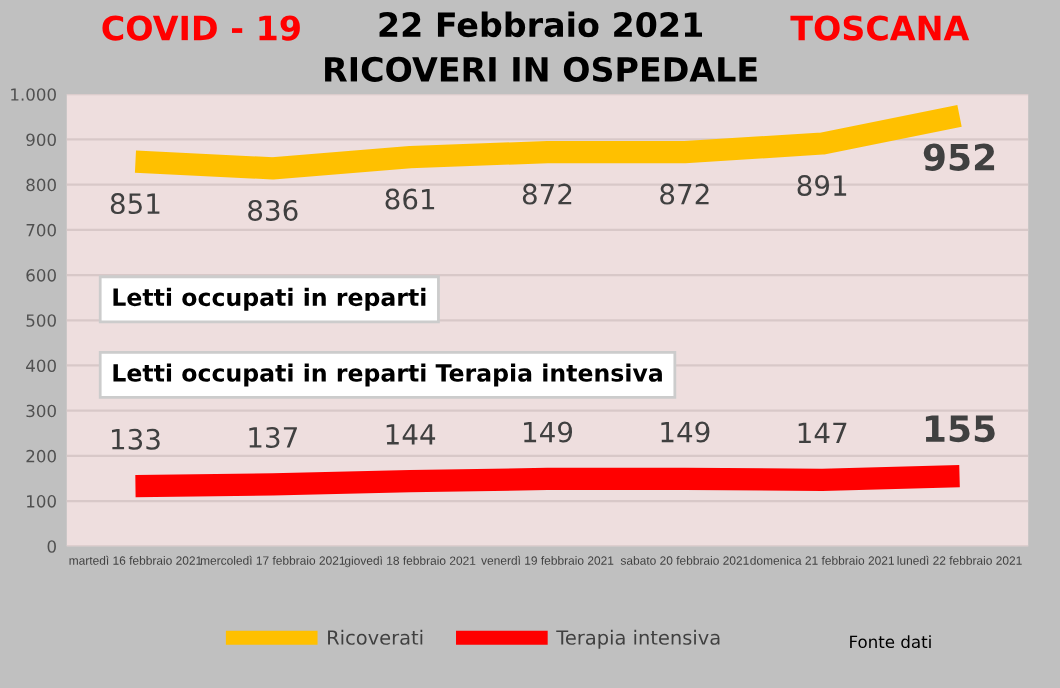  What do you see at coordinates (41, 320) in the screenshot?
I see `y-tick-label: 500` at bounding box center [41, 320].